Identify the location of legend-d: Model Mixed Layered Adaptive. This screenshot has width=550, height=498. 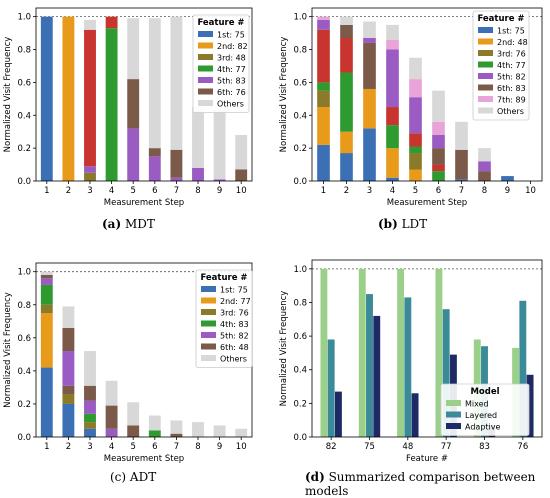
(485, 409).